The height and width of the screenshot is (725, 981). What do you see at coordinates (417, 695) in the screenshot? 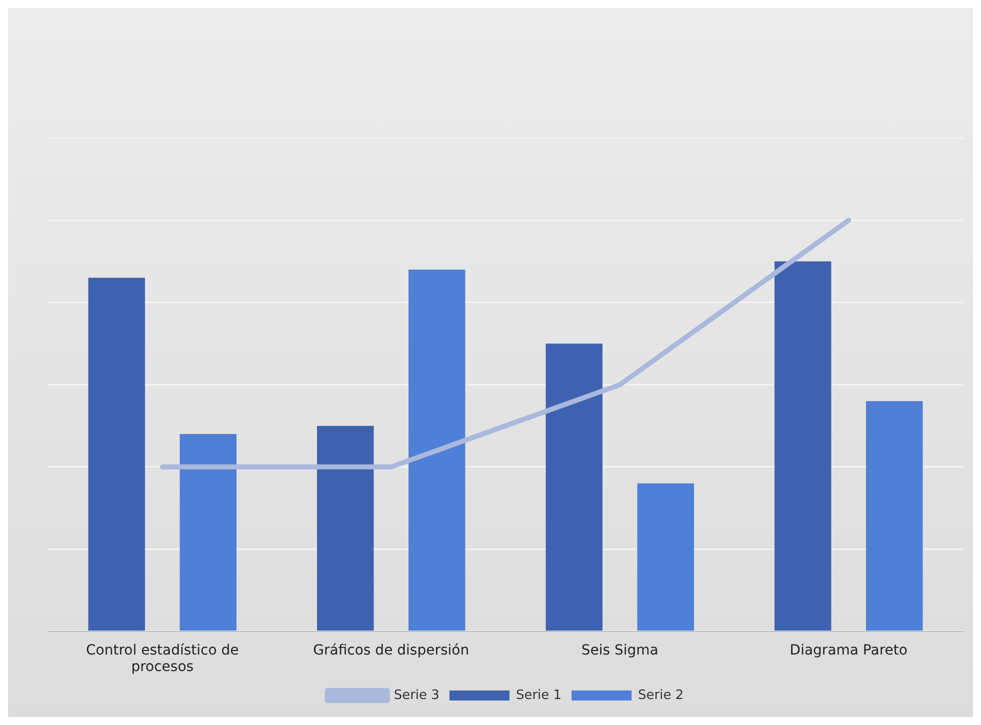
I see `legend-label: Serie 3` at bounding box center [417, 695].